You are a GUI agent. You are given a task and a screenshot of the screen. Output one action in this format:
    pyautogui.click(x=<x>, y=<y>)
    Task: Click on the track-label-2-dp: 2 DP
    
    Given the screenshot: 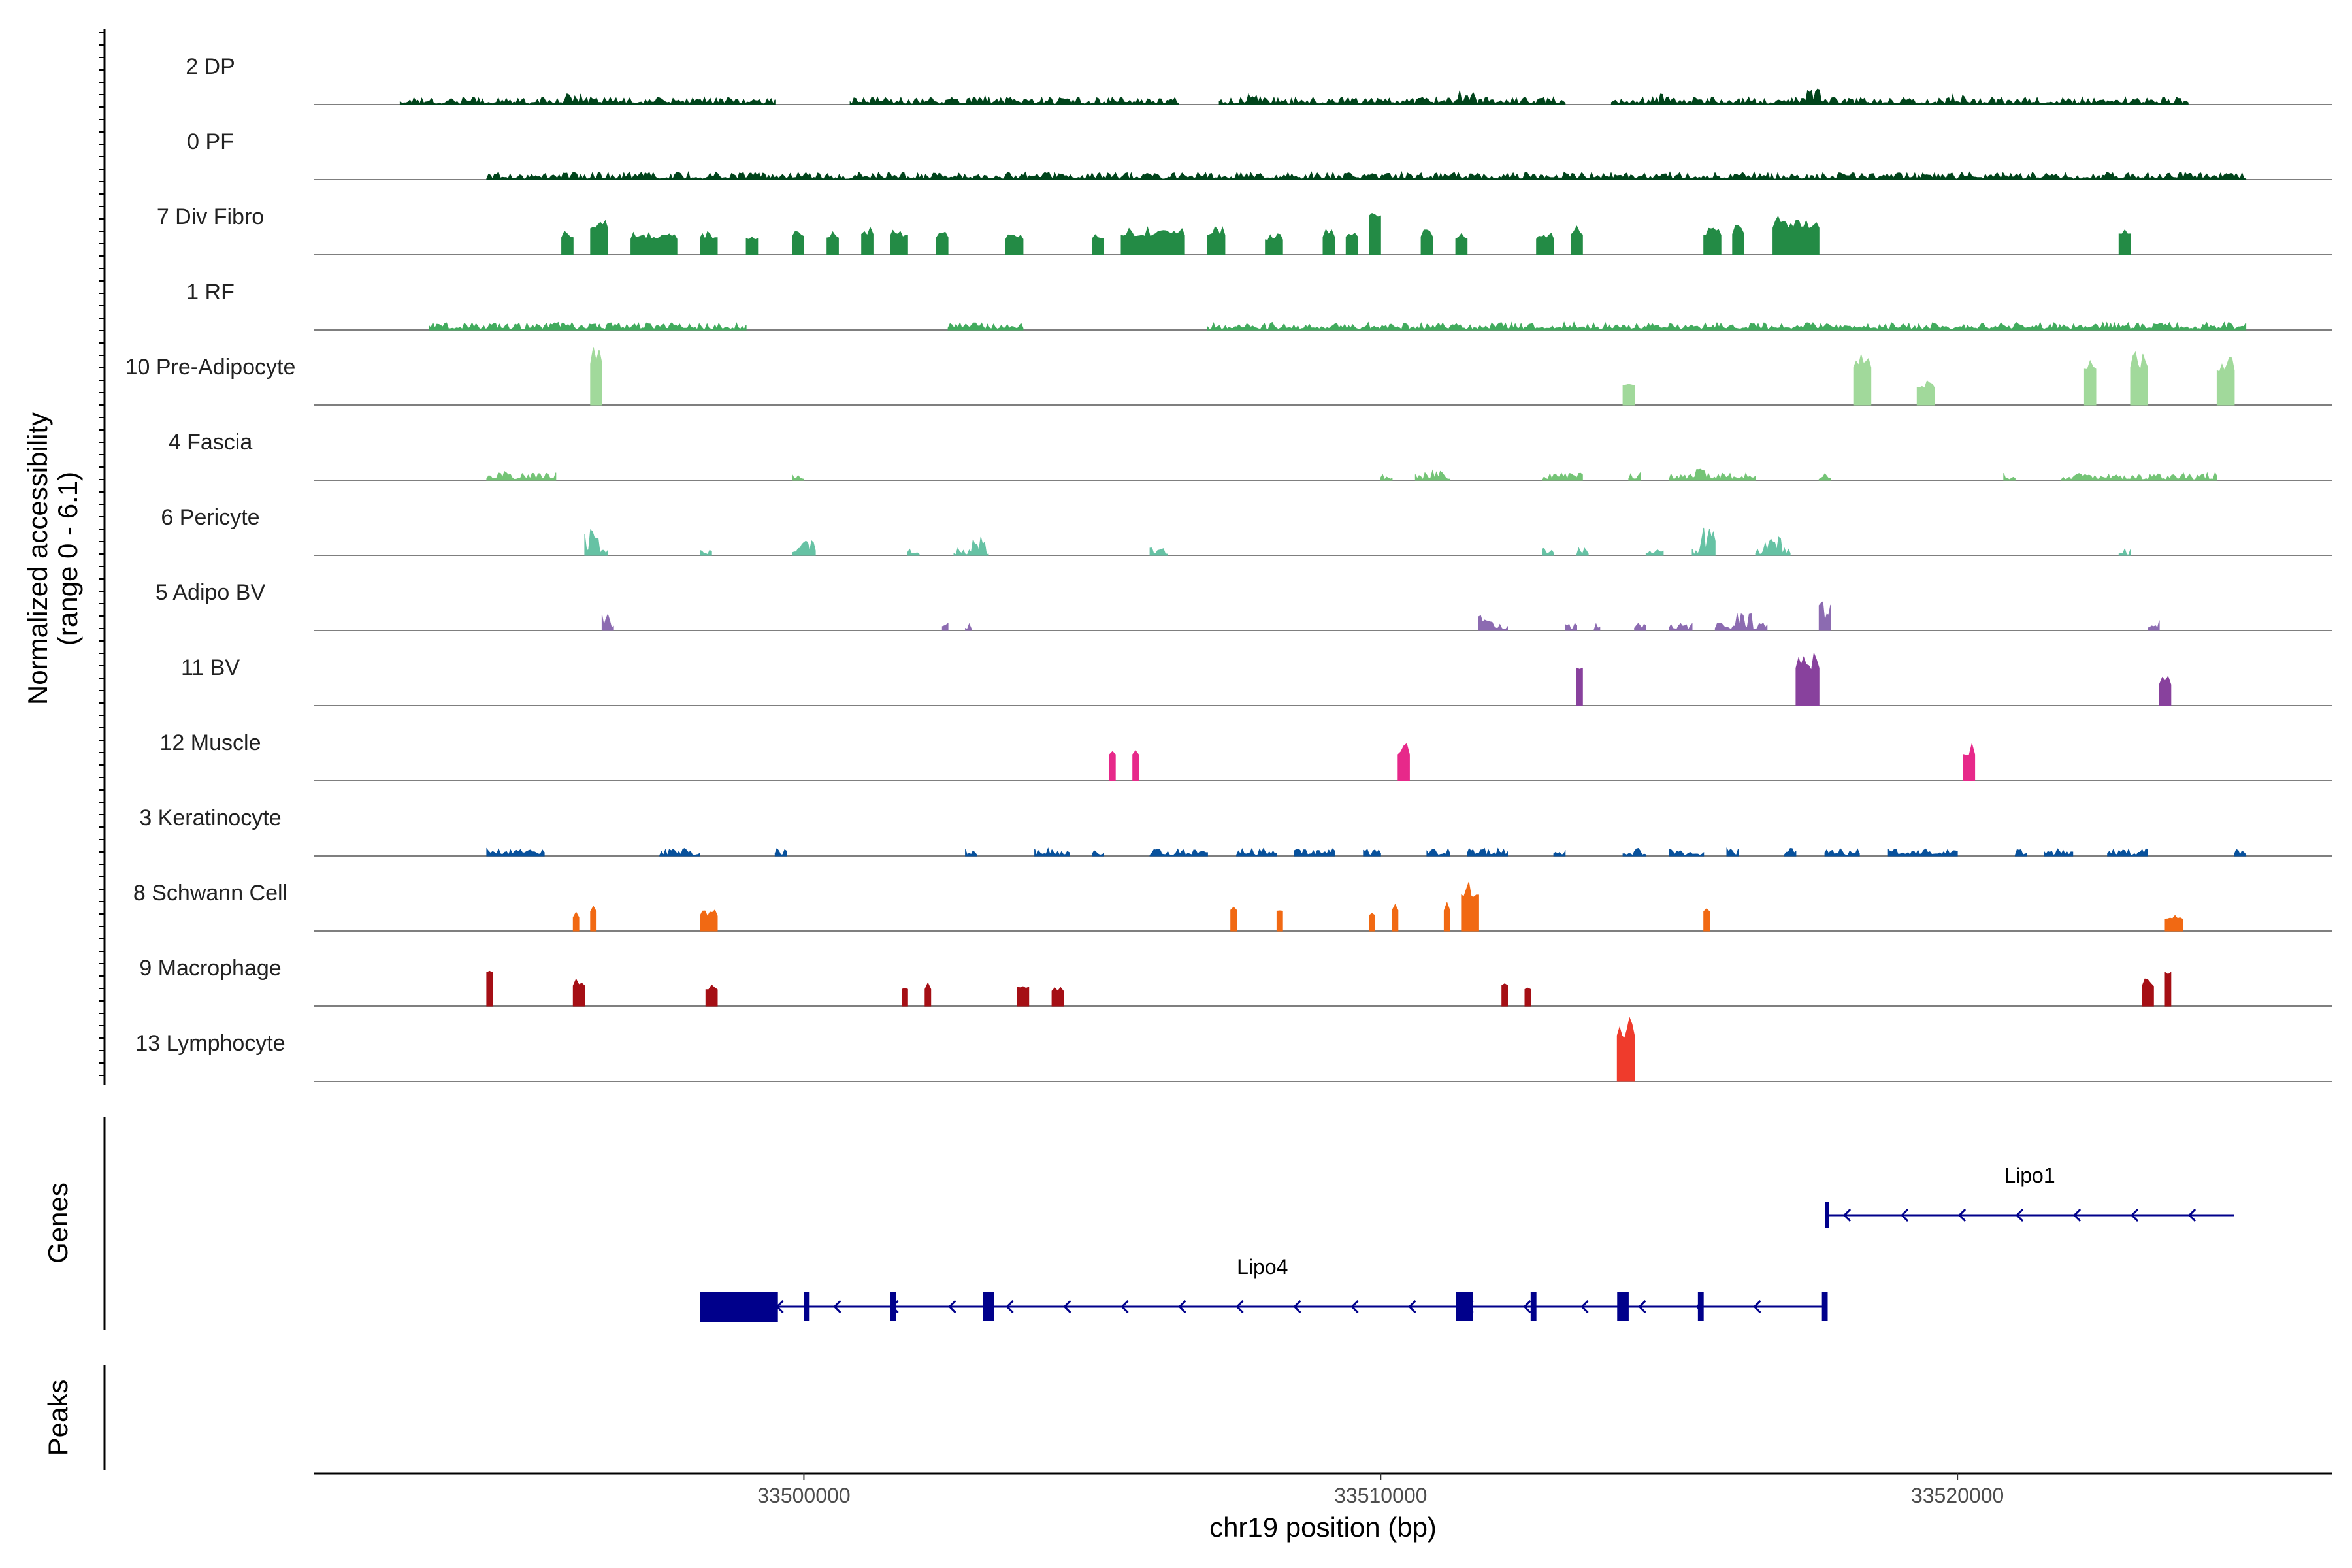 What is the action you would take?
    pyautogui.click(x=210, y=66)
    